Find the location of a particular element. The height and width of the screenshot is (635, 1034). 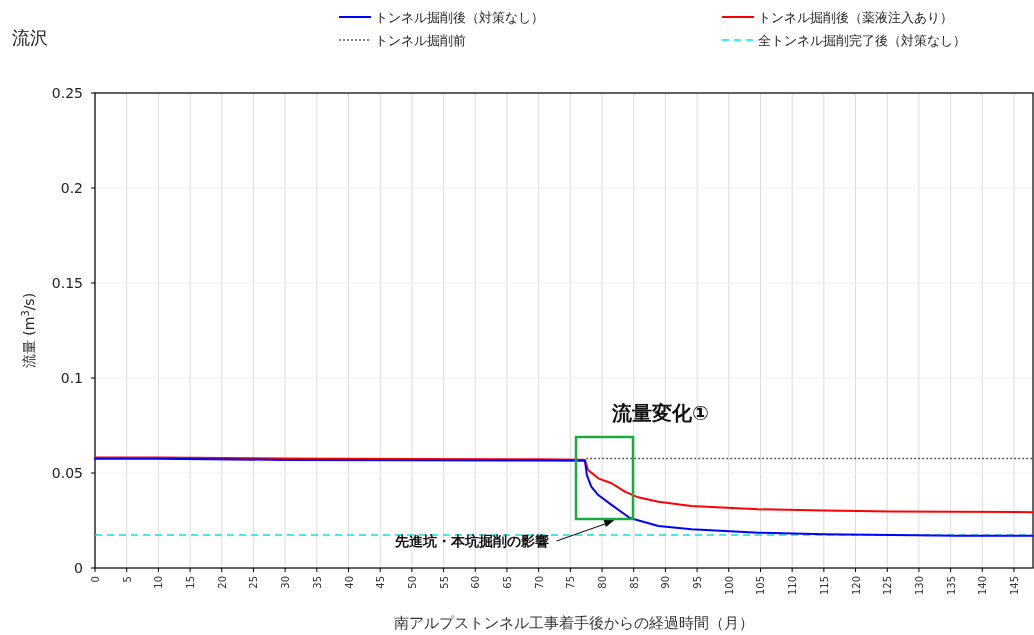

x-tick-label: 135 is located at coordinates (951, 586).